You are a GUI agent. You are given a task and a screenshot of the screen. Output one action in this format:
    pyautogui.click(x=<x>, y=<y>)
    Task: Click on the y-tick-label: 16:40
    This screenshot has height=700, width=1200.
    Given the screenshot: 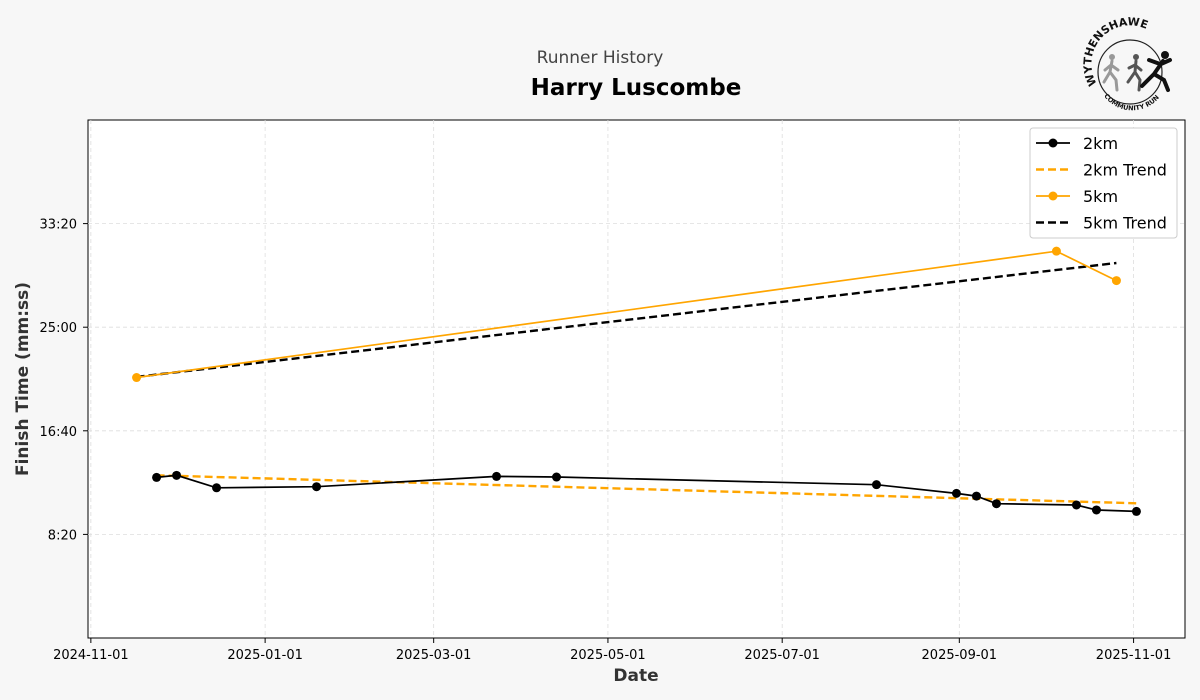 What is the action you would take?
    pyautogui.click(x=58, y=432)
    